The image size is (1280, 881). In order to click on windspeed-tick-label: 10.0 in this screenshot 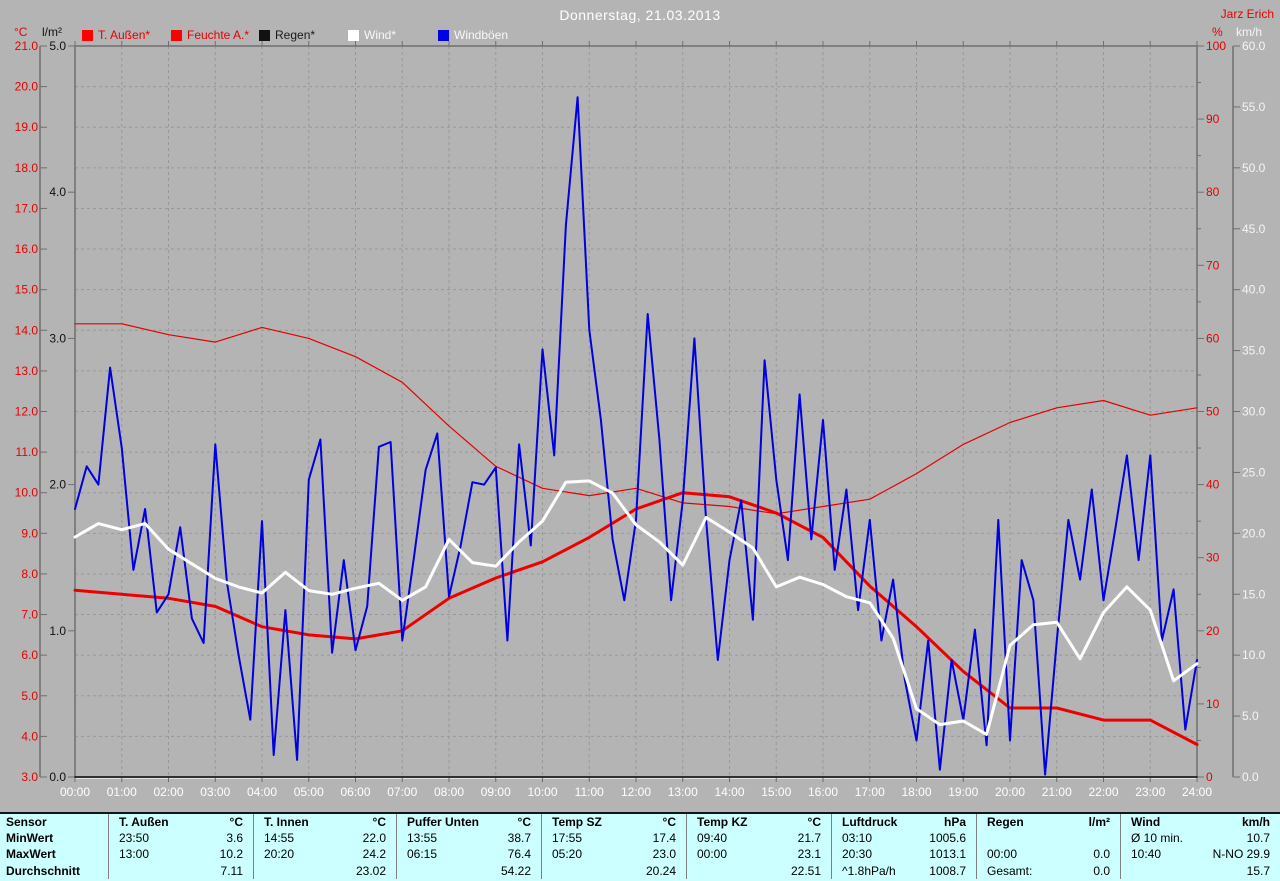, I will do `click(1254, 655)`.